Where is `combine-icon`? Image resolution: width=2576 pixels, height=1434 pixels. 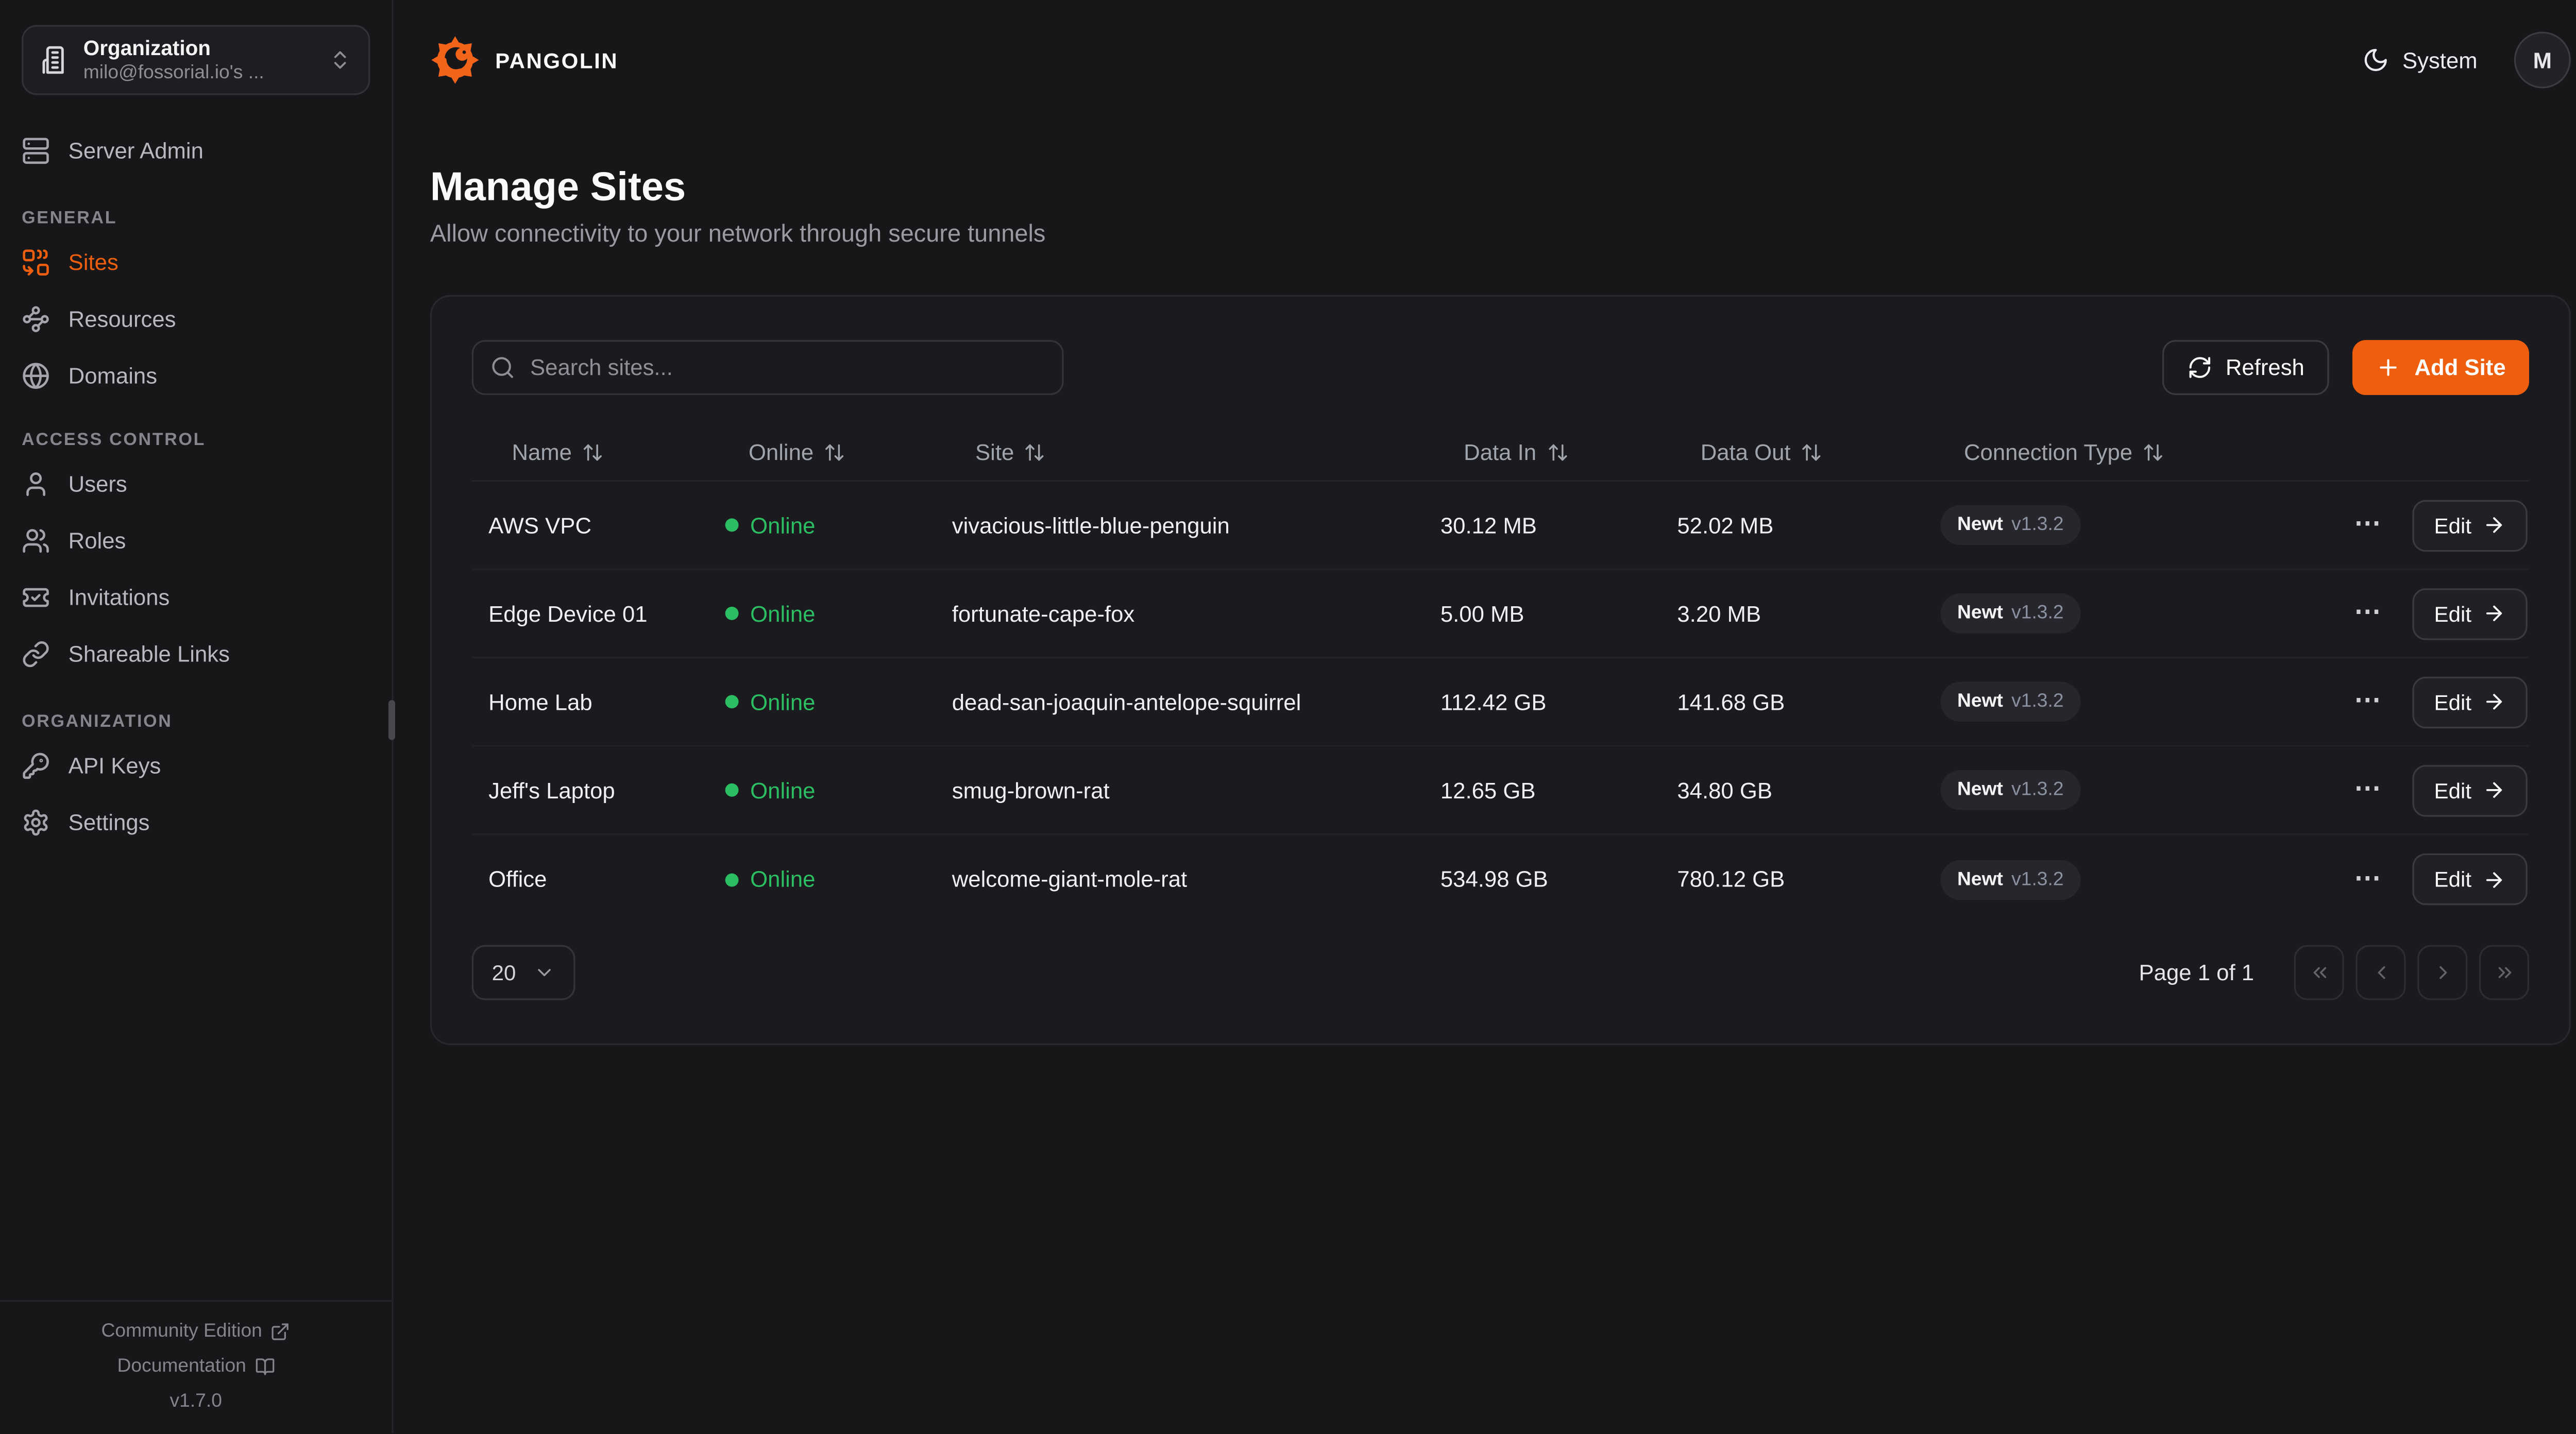 combine-icon is located at coordinates (36, 262).